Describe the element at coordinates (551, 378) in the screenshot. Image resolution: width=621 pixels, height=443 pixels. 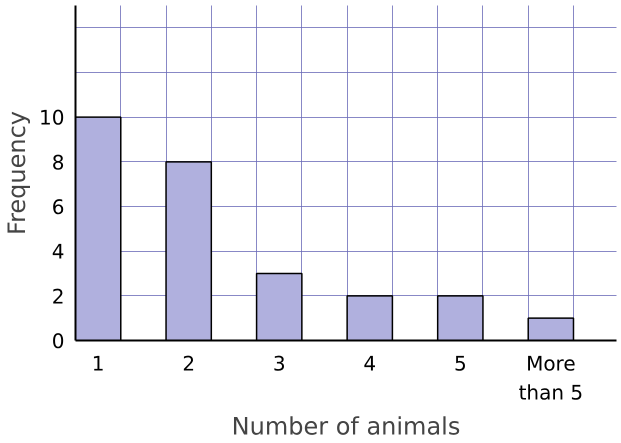
I see `x-tick-label: More than 5` at that location.